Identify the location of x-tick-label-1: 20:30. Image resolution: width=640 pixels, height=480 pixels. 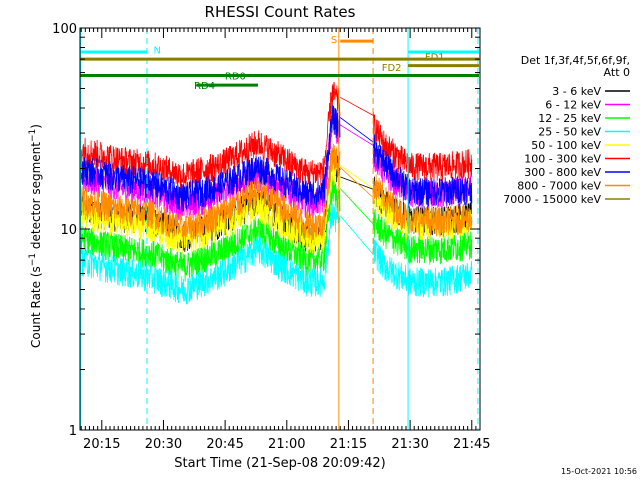
(163, 444).